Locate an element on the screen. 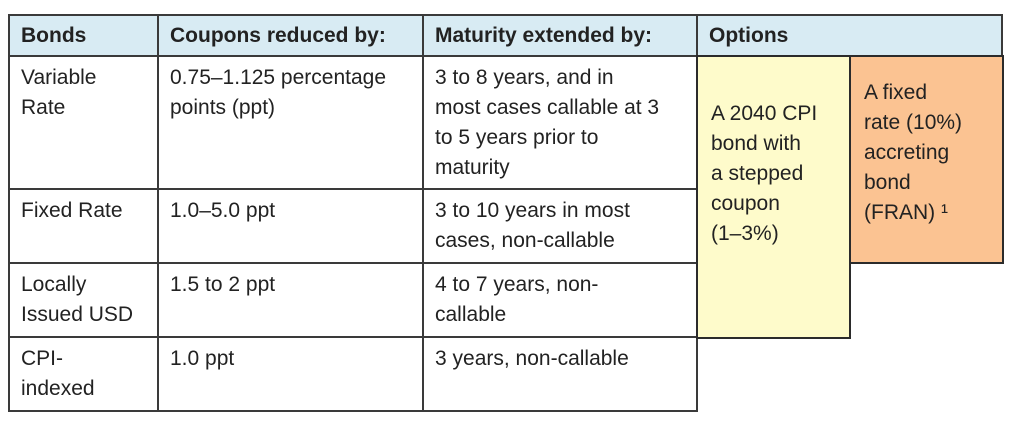 The height and width of the screenshot is (425, 1024). header-cell-coupons-reduced-by: Coupons reduced by: is located at coordinates (291, 35).